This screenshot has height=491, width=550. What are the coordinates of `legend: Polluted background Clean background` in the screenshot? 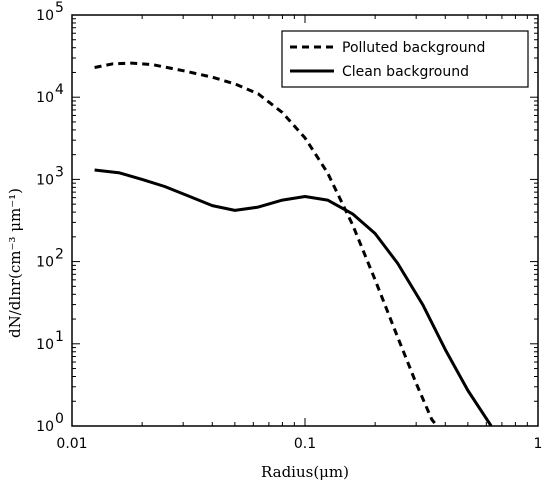 It's located at (405, 59).